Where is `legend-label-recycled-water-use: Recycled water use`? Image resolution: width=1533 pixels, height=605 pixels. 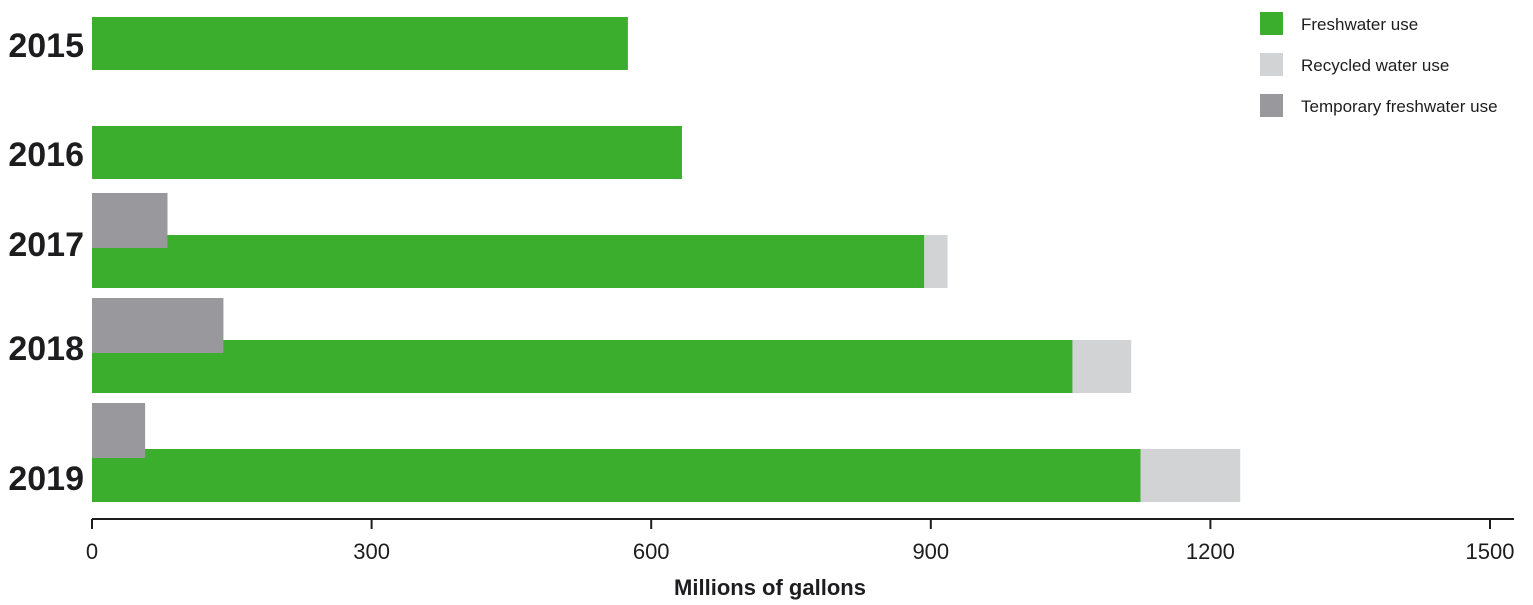 legend-label-recycled-water-use: Recycled water use is located at coordinates (1375, 65).